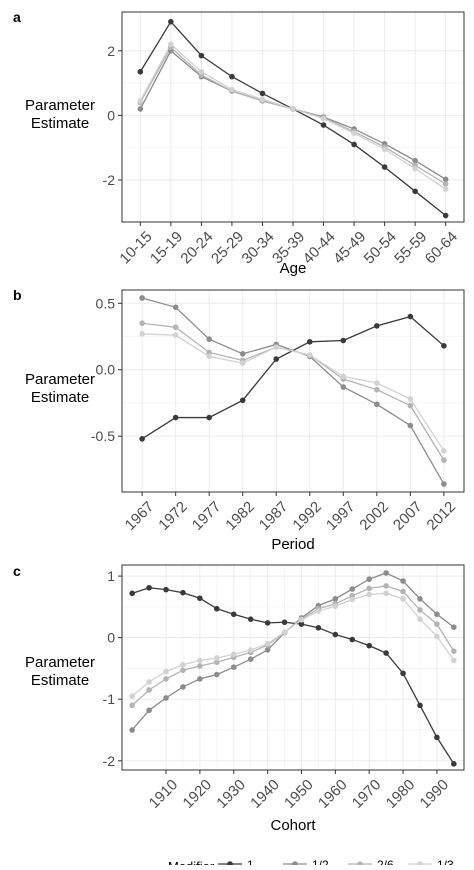 This screenshot has width=474, height=870. Describe the element at coordinates (401, 794) in the screenshot. I see `x-tick-label: 1980` at that location.